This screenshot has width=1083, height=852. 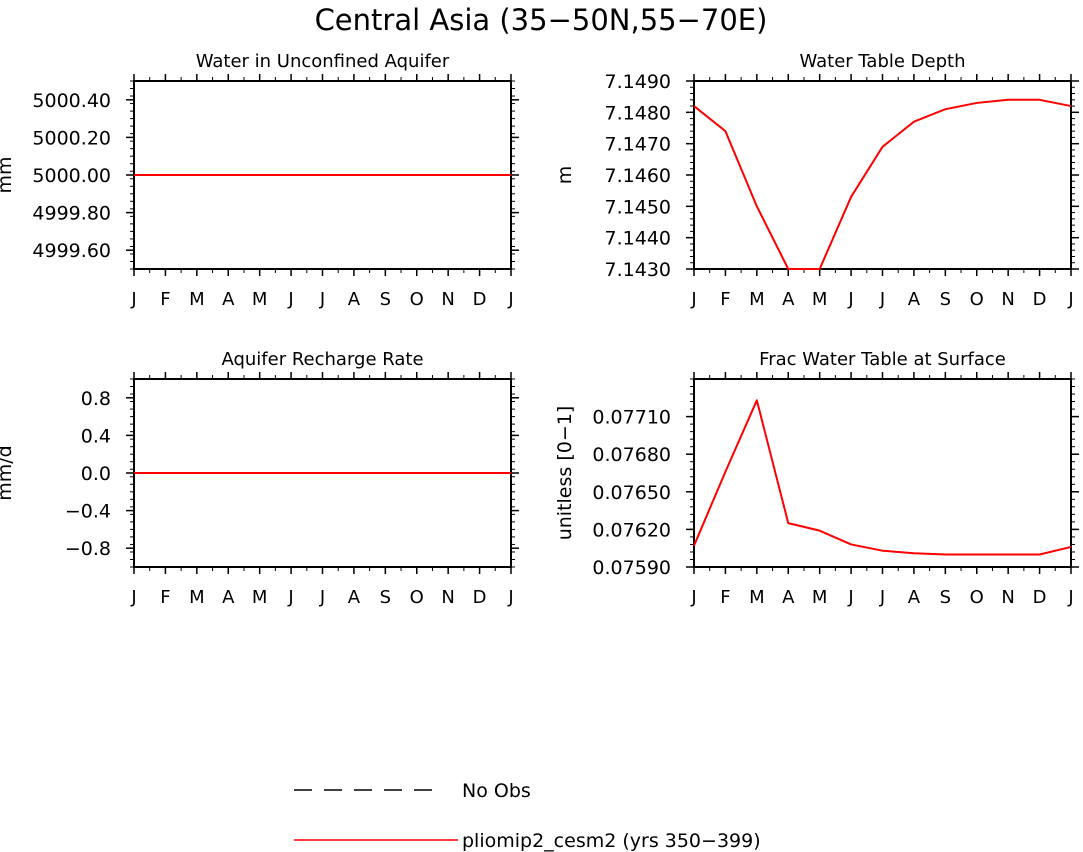 I want to click on y-tick-label: 0.07650, so click(x=631, y=493).